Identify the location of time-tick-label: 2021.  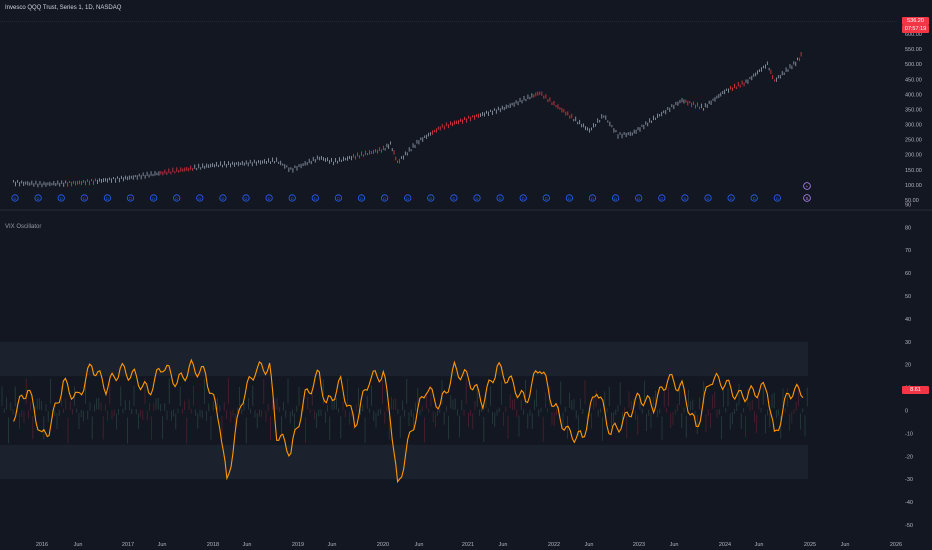
(468, 545).